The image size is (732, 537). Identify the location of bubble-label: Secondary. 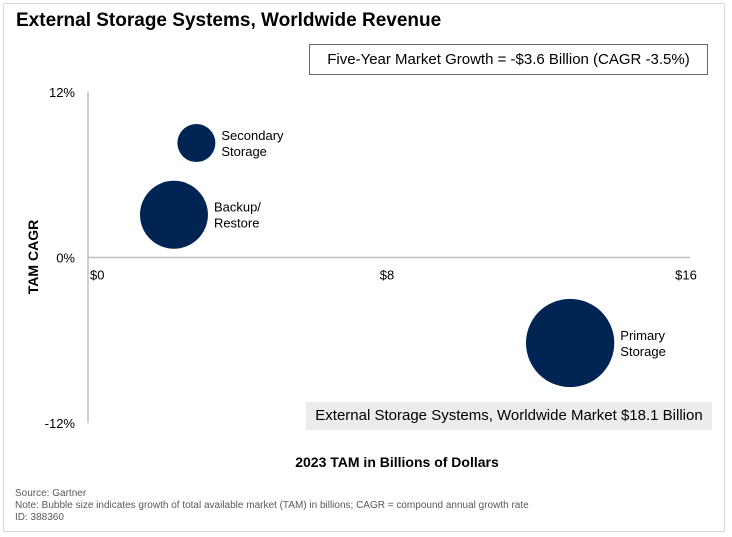
(252, 135).